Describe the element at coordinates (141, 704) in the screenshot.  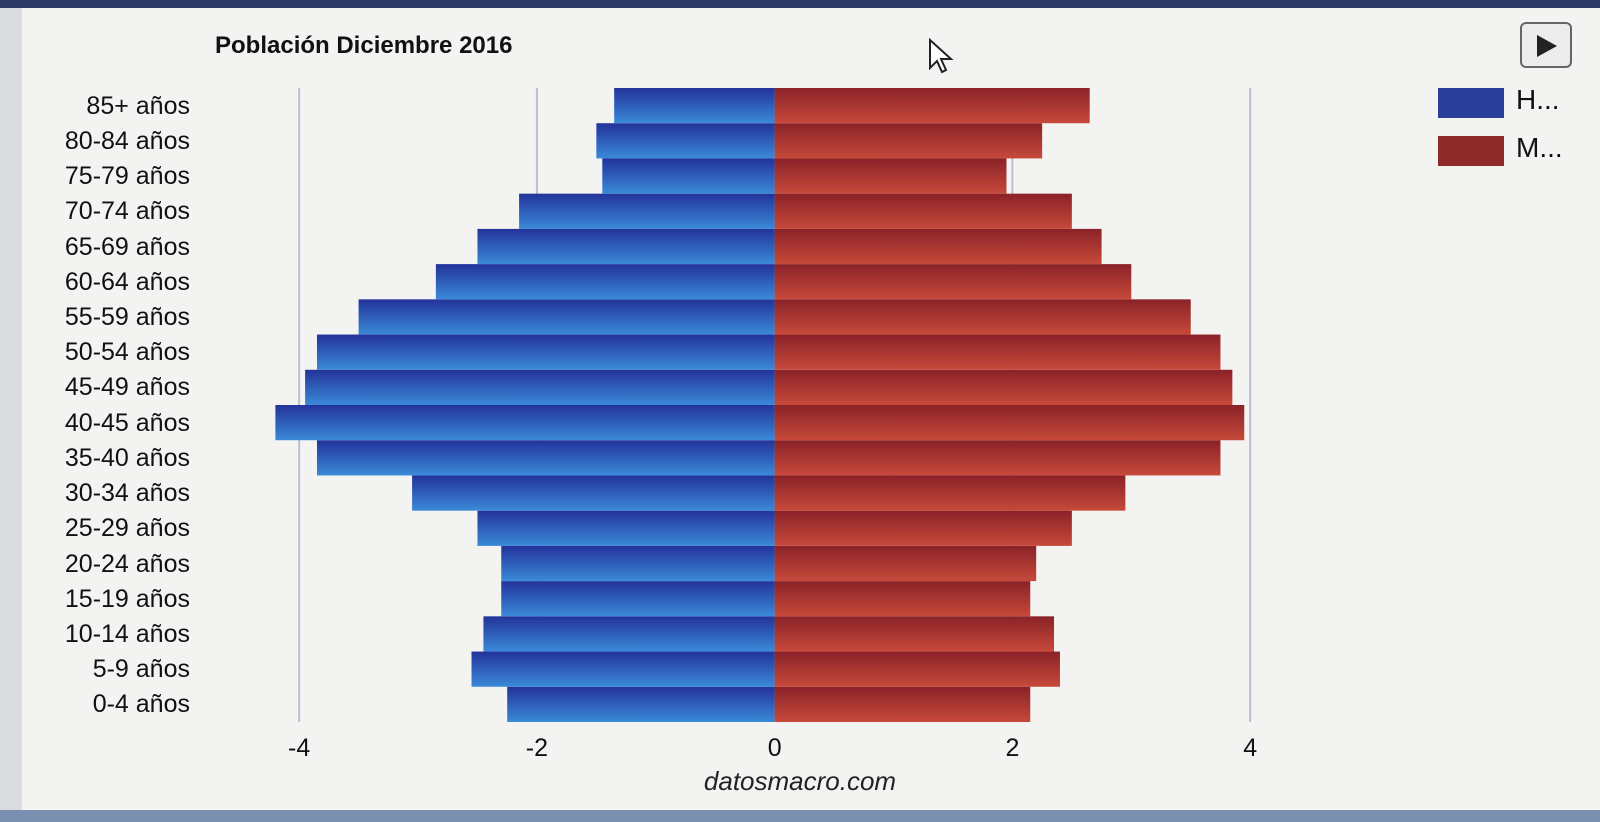
I see `age-label: 0-4 años` at that location.